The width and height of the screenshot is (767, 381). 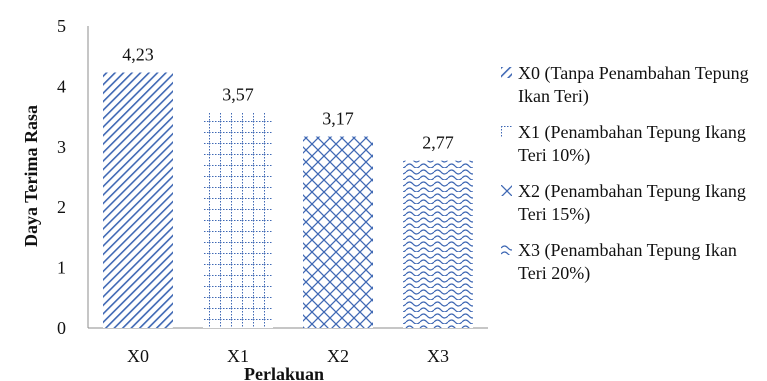 I want to click on legend-item: X3 (Penambahan Tepung Ikan Teri 20%), so click(x=630, y=262).